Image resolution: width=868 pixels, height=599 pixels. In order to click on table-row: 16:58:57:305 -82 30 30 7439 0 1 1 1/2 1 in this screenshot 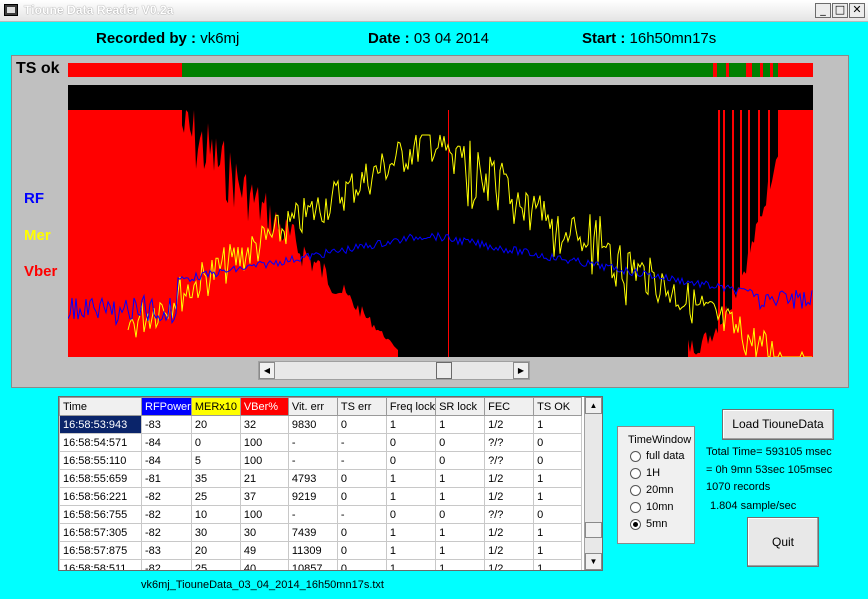, I will do `click(321, 532)`.